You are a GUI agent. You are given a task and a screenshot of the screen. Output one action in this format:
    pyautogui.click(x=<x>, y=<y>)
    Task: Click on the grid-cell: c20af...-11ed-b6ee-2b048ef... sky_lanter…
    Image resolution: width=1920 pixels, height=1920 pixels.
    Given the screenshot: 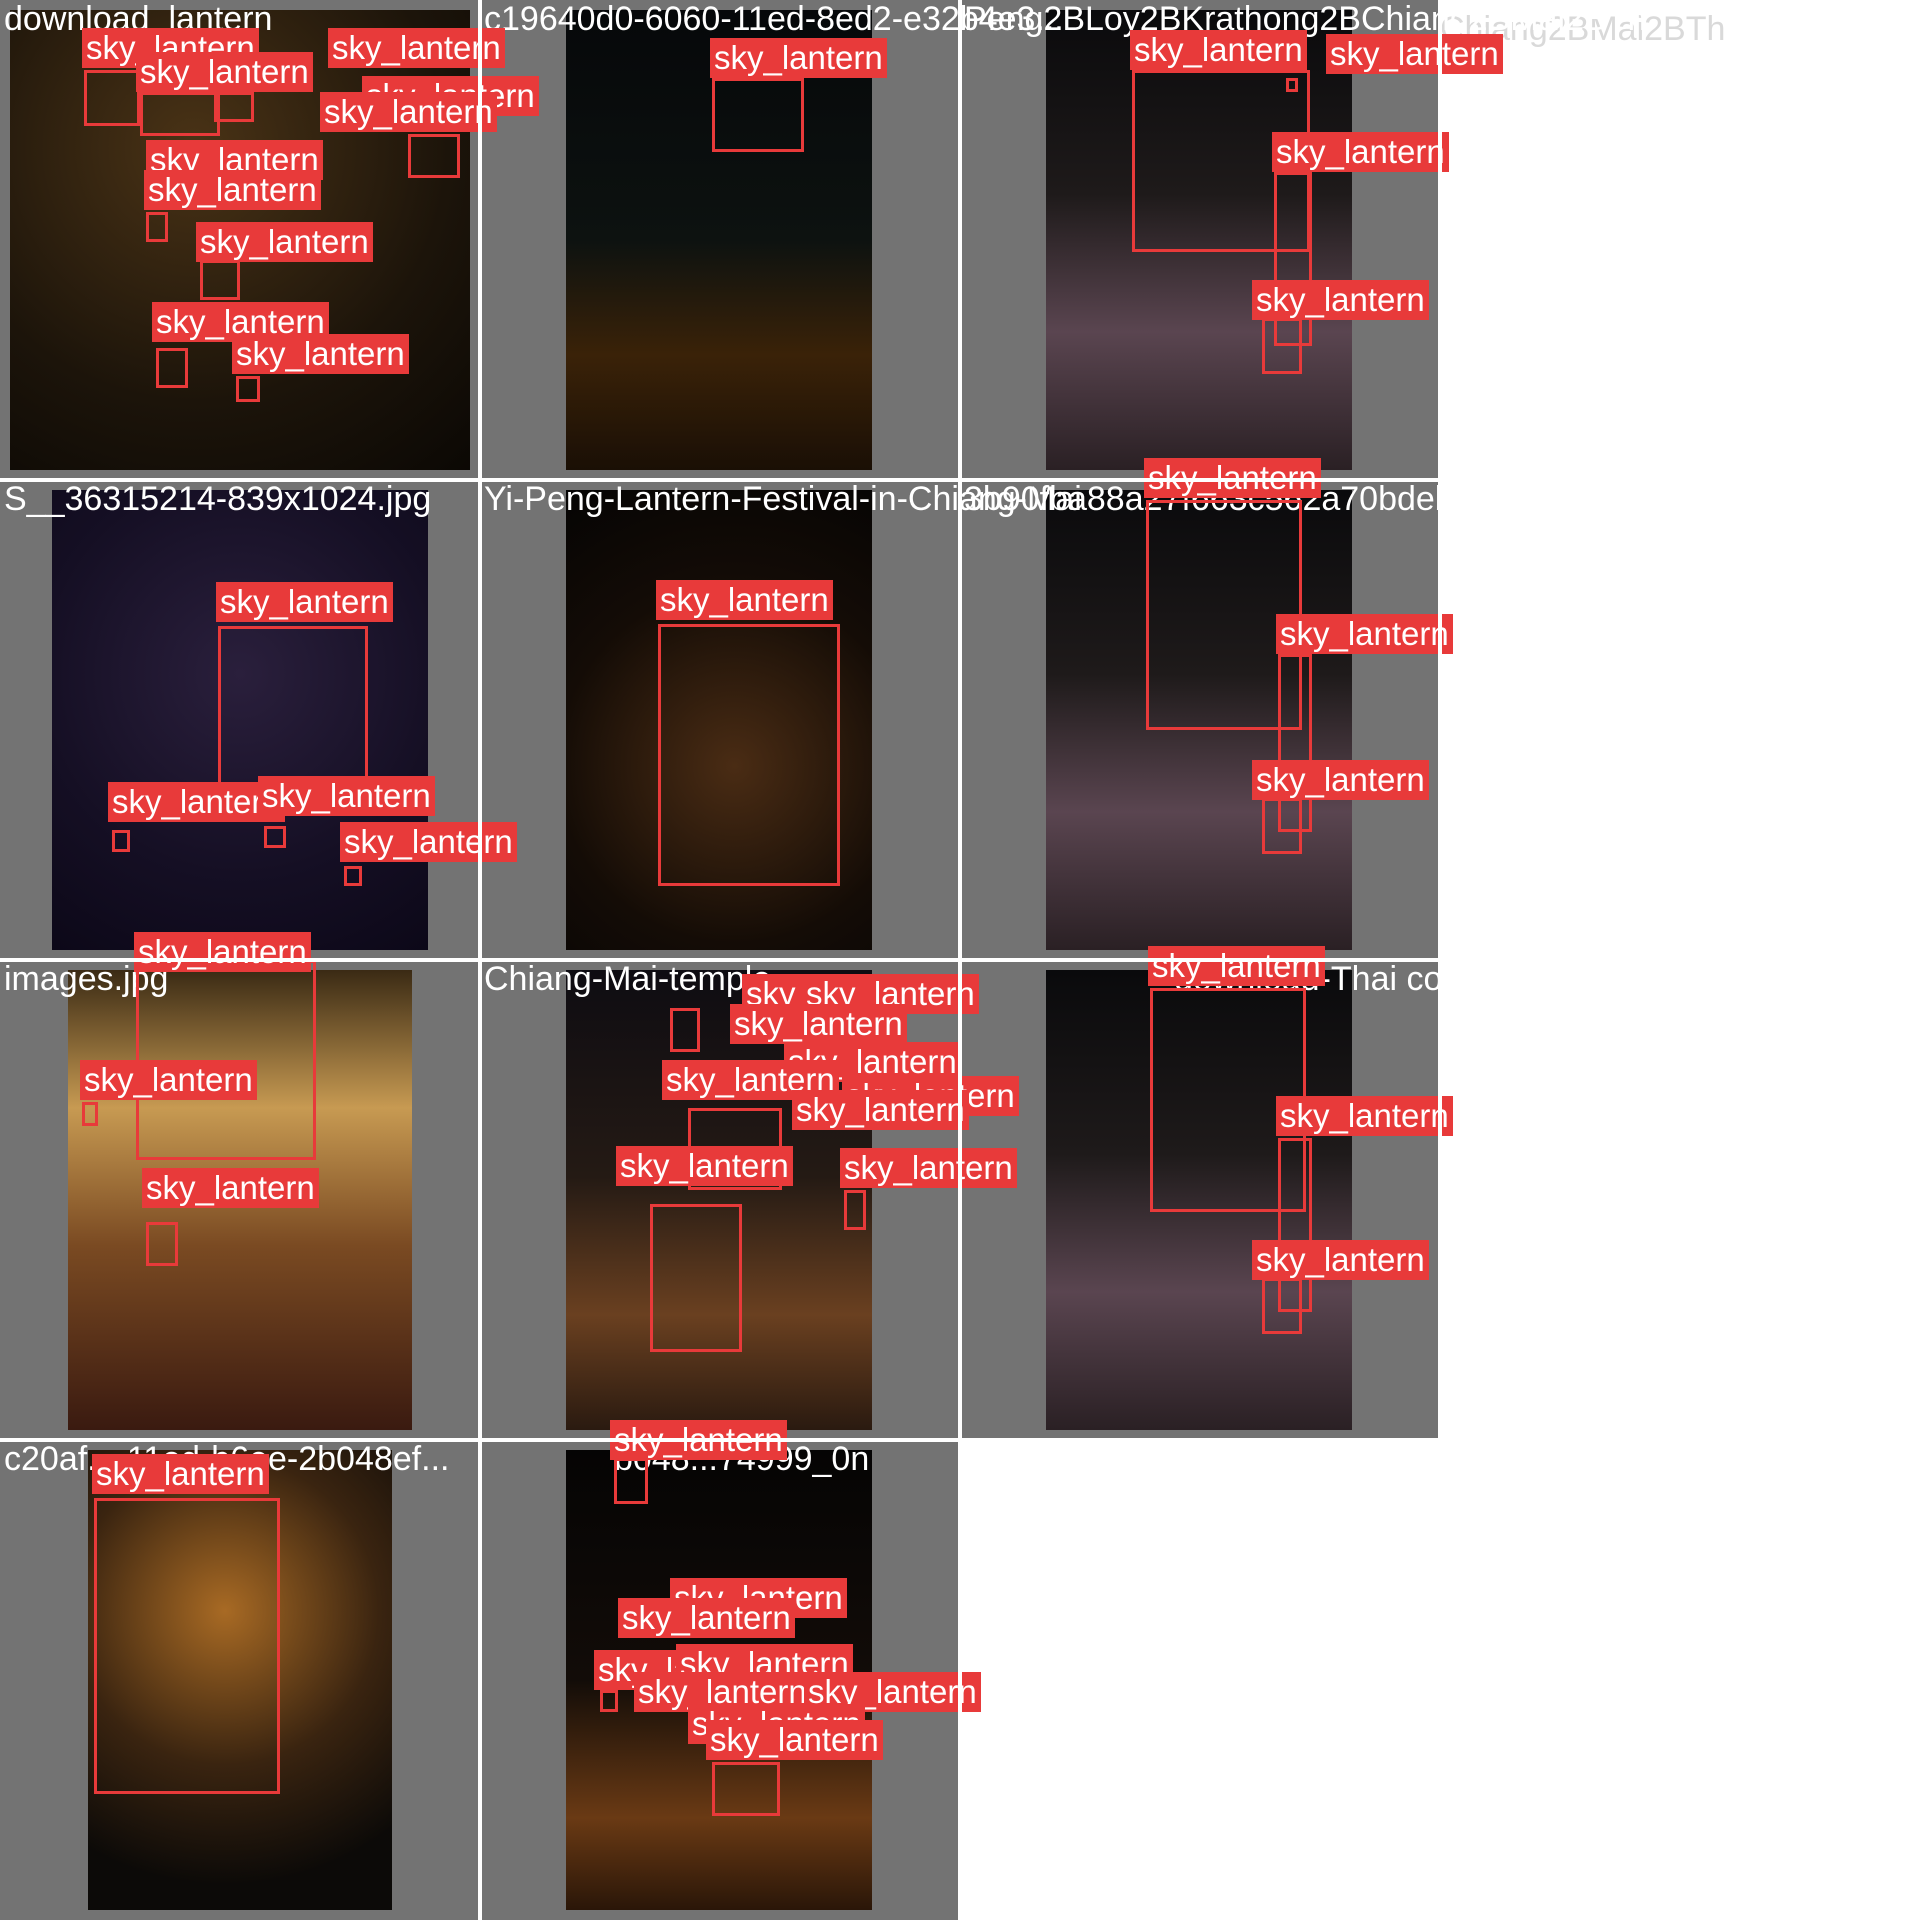 What is the action you would take?
    pyautogui.click(x=240, y=1680)
    